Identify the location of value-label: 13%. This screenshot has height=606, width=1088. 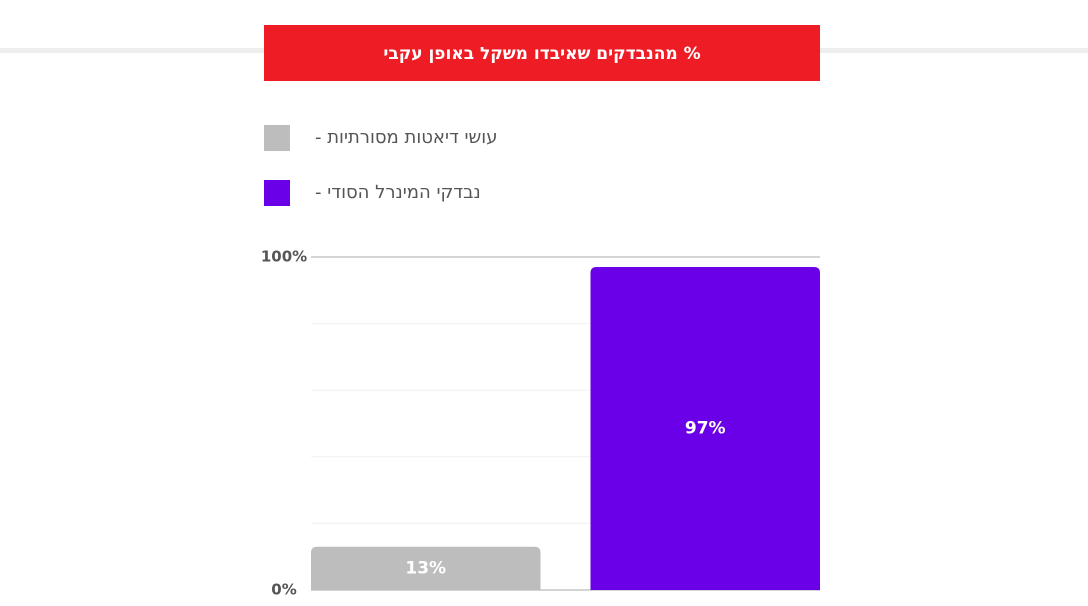
(425, 568).